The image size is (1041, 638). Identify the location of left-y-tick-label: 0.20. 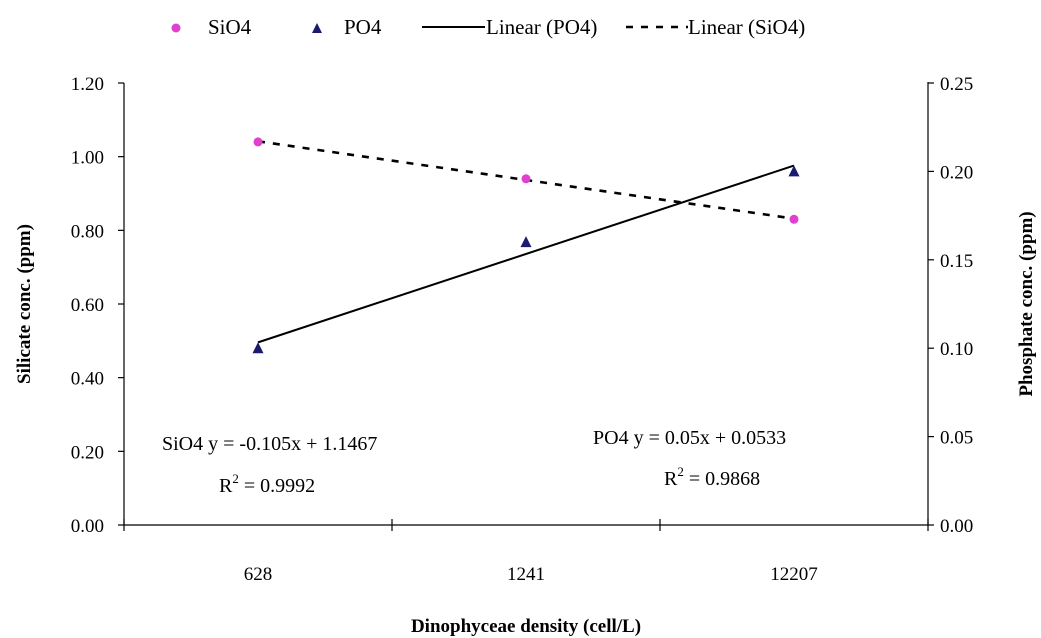
(87, 452).